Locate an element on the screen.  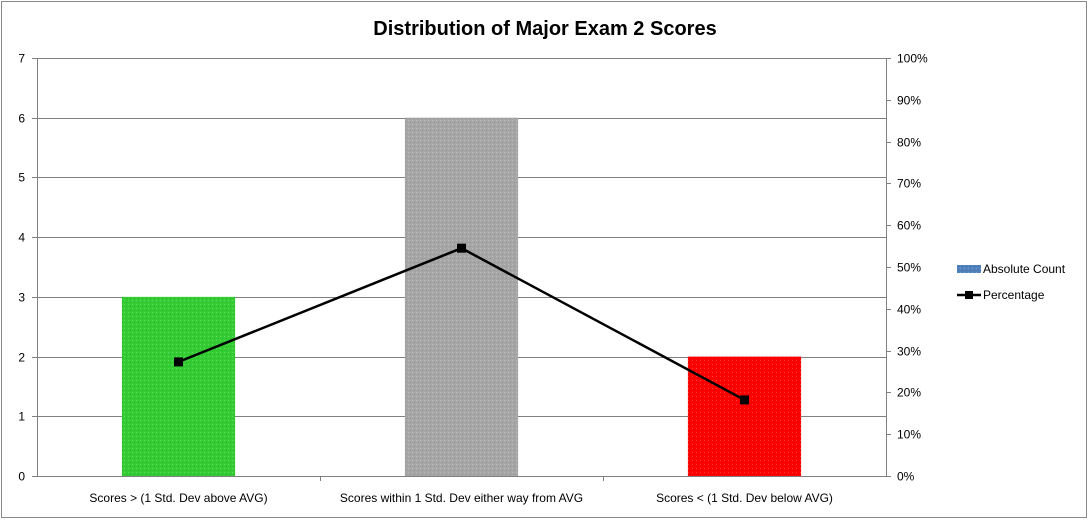
left-tick-label: 0 is located at coordinates (21, 477).